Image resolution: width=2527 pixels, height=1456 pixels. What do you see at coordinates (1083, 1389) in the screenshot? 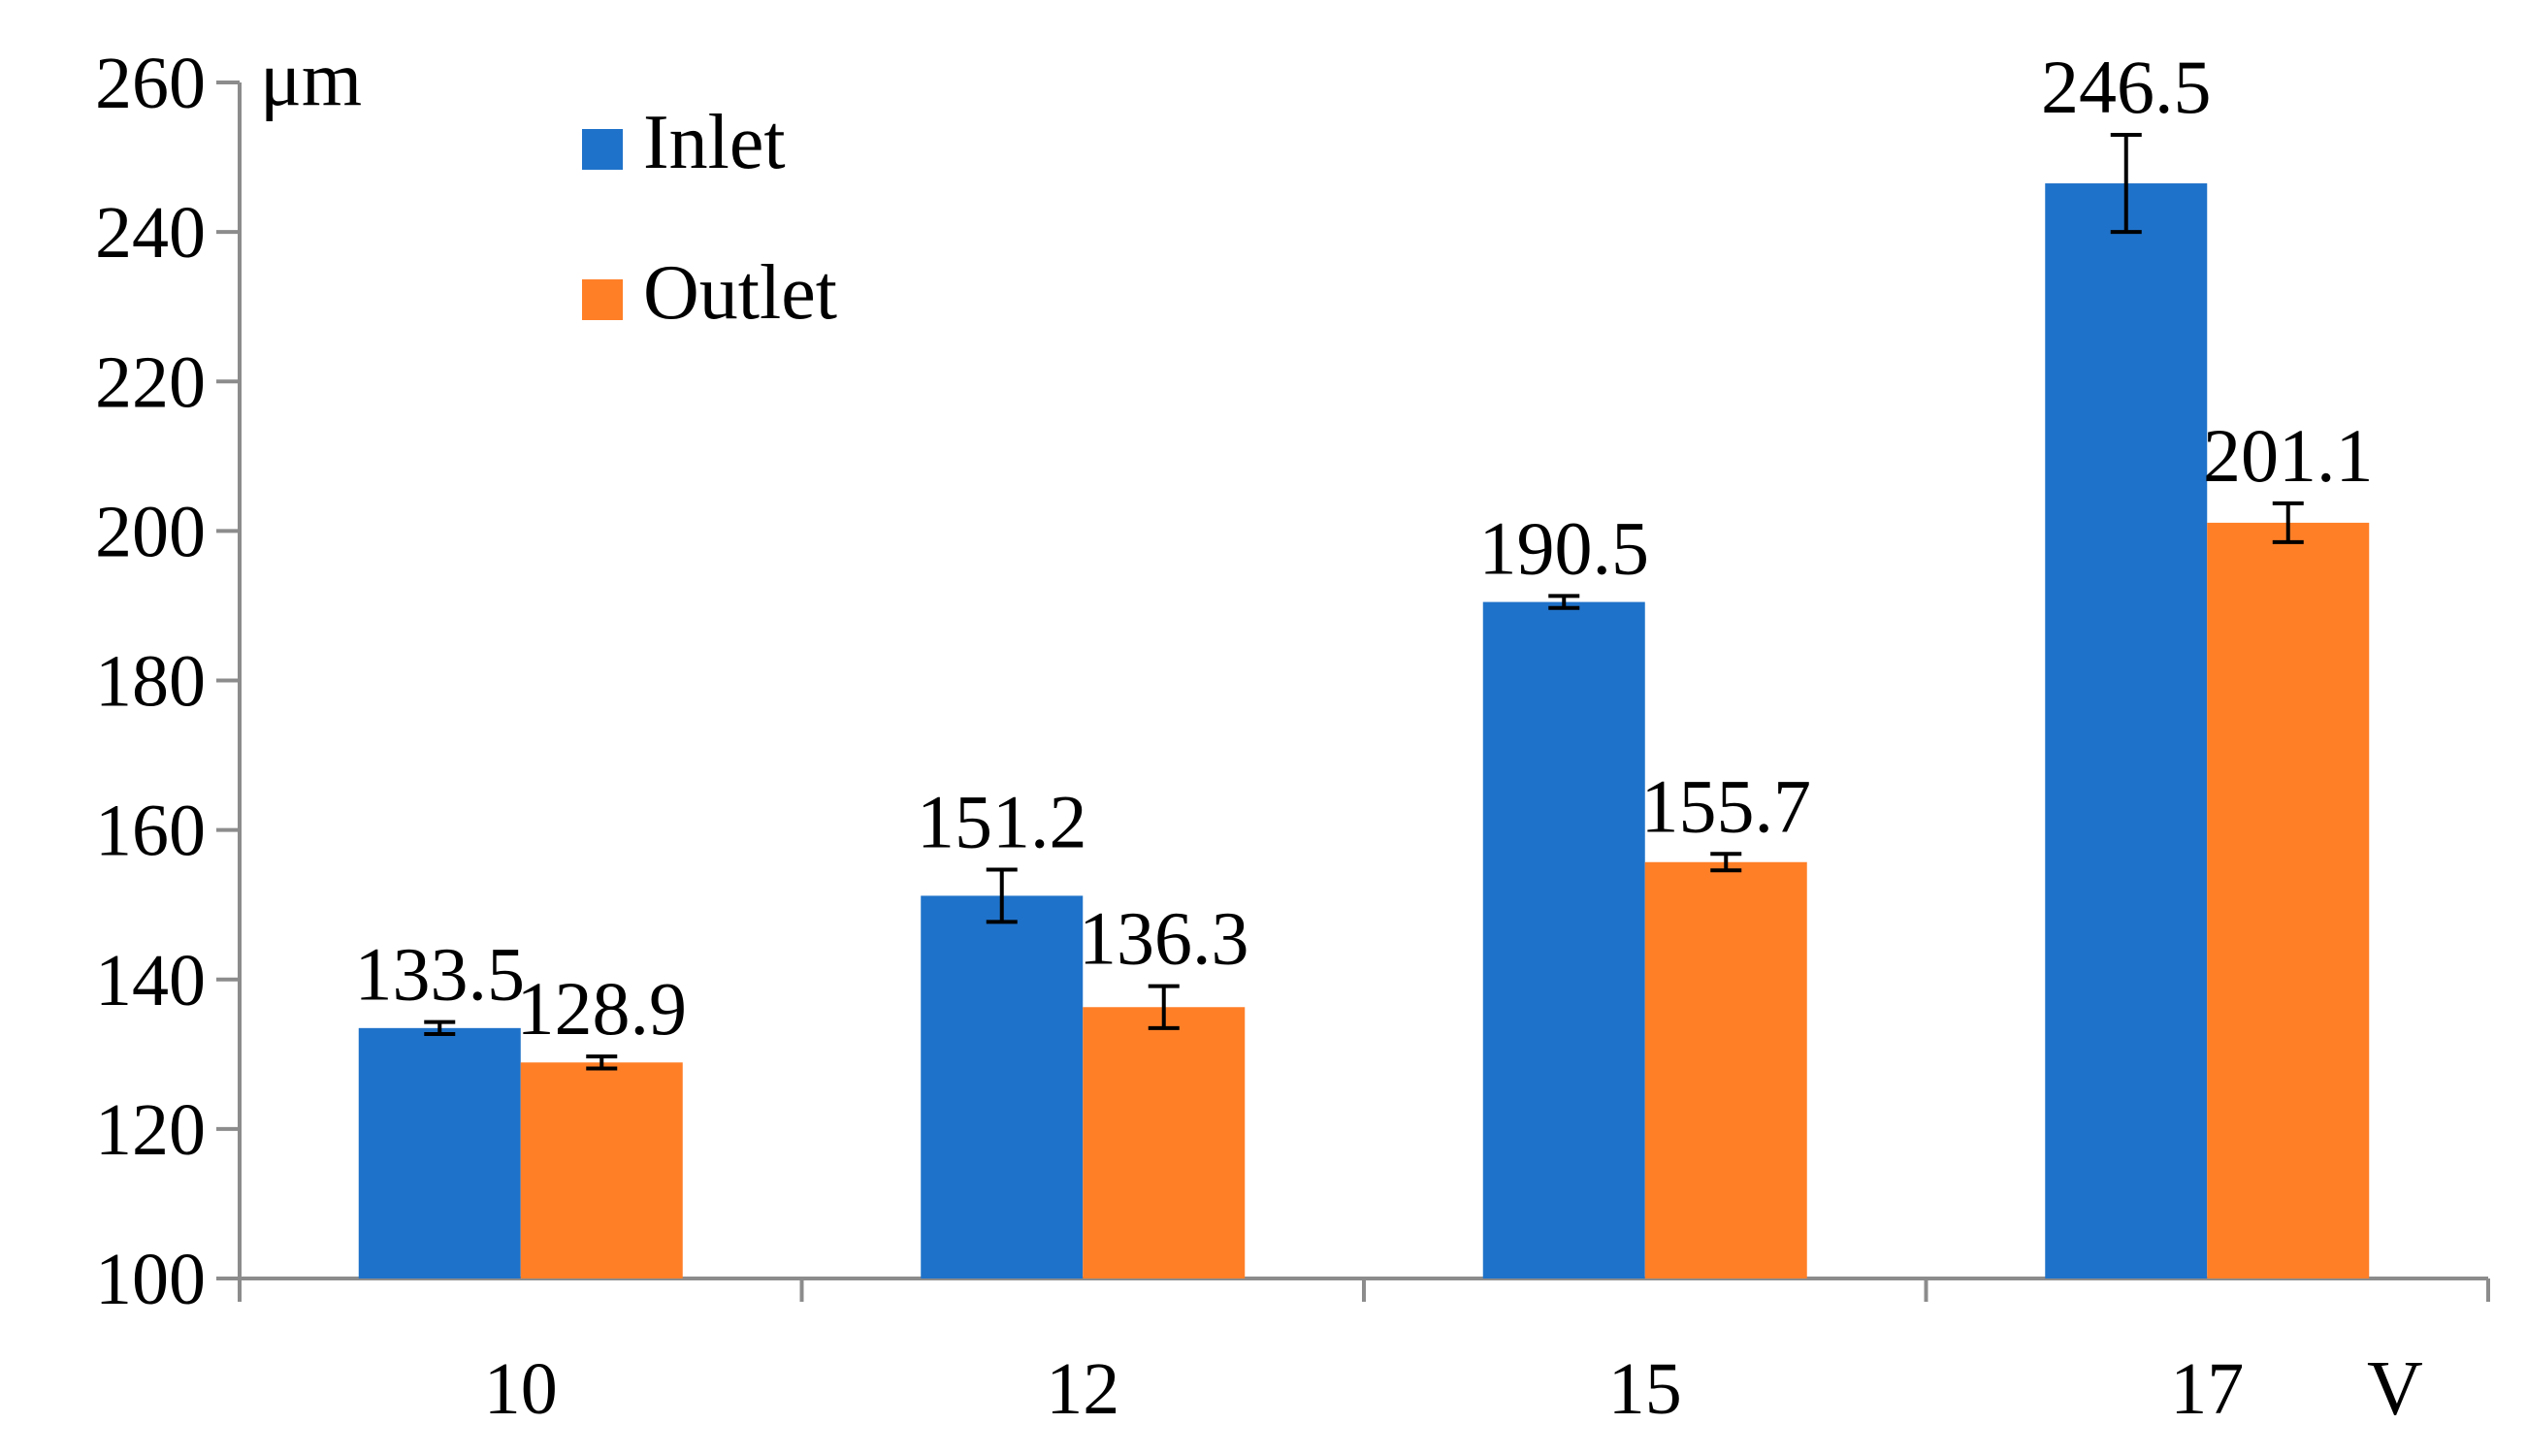
I see `x-tick-label: 12` at bounding box center [1083, 1389].